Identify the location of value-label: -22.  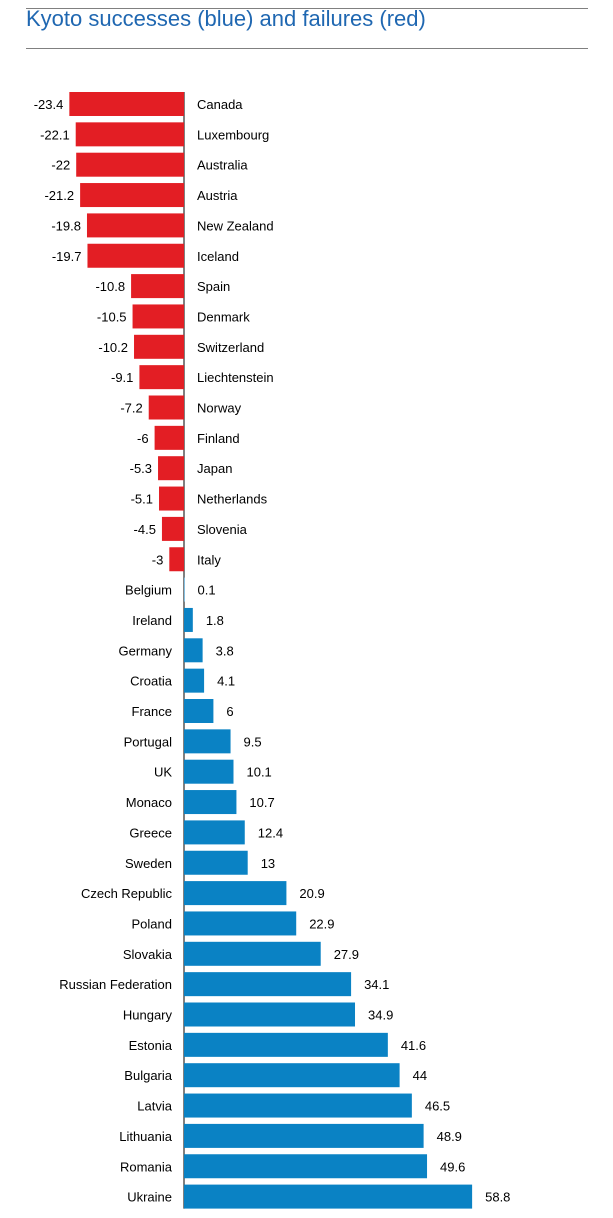
(60, 165).